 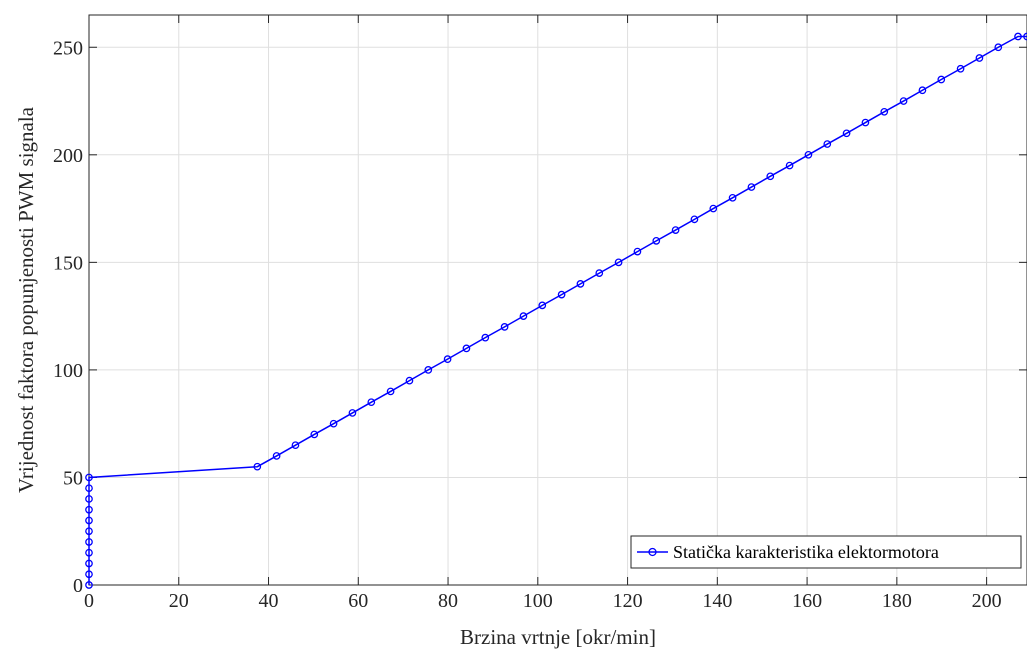 I want to click on legend-box, so click(x=826, y=552).